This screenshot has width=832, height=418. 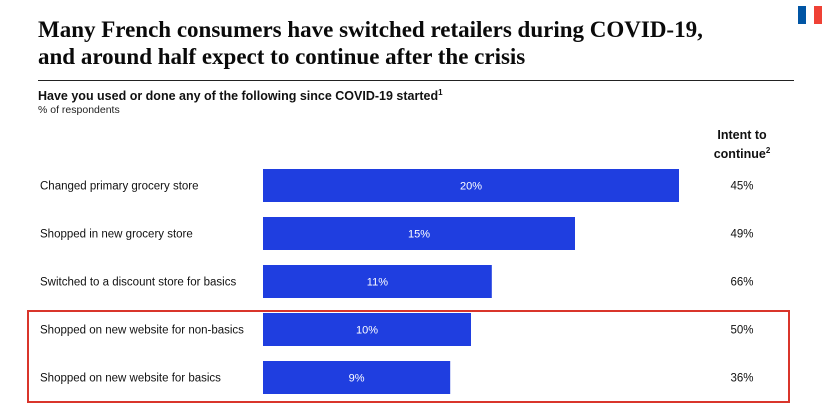 I want to click on category-label: Shopped in new grocery store, so click(x=116, y=235).